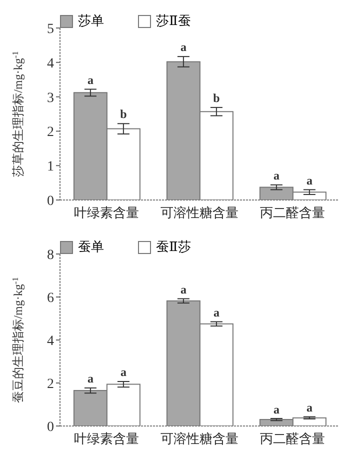 The width and height of the screenshot is (347, 458). Describe the element at coordinates (50, 29) in the screenshot. I see `y-tick-label: 5` at that location.